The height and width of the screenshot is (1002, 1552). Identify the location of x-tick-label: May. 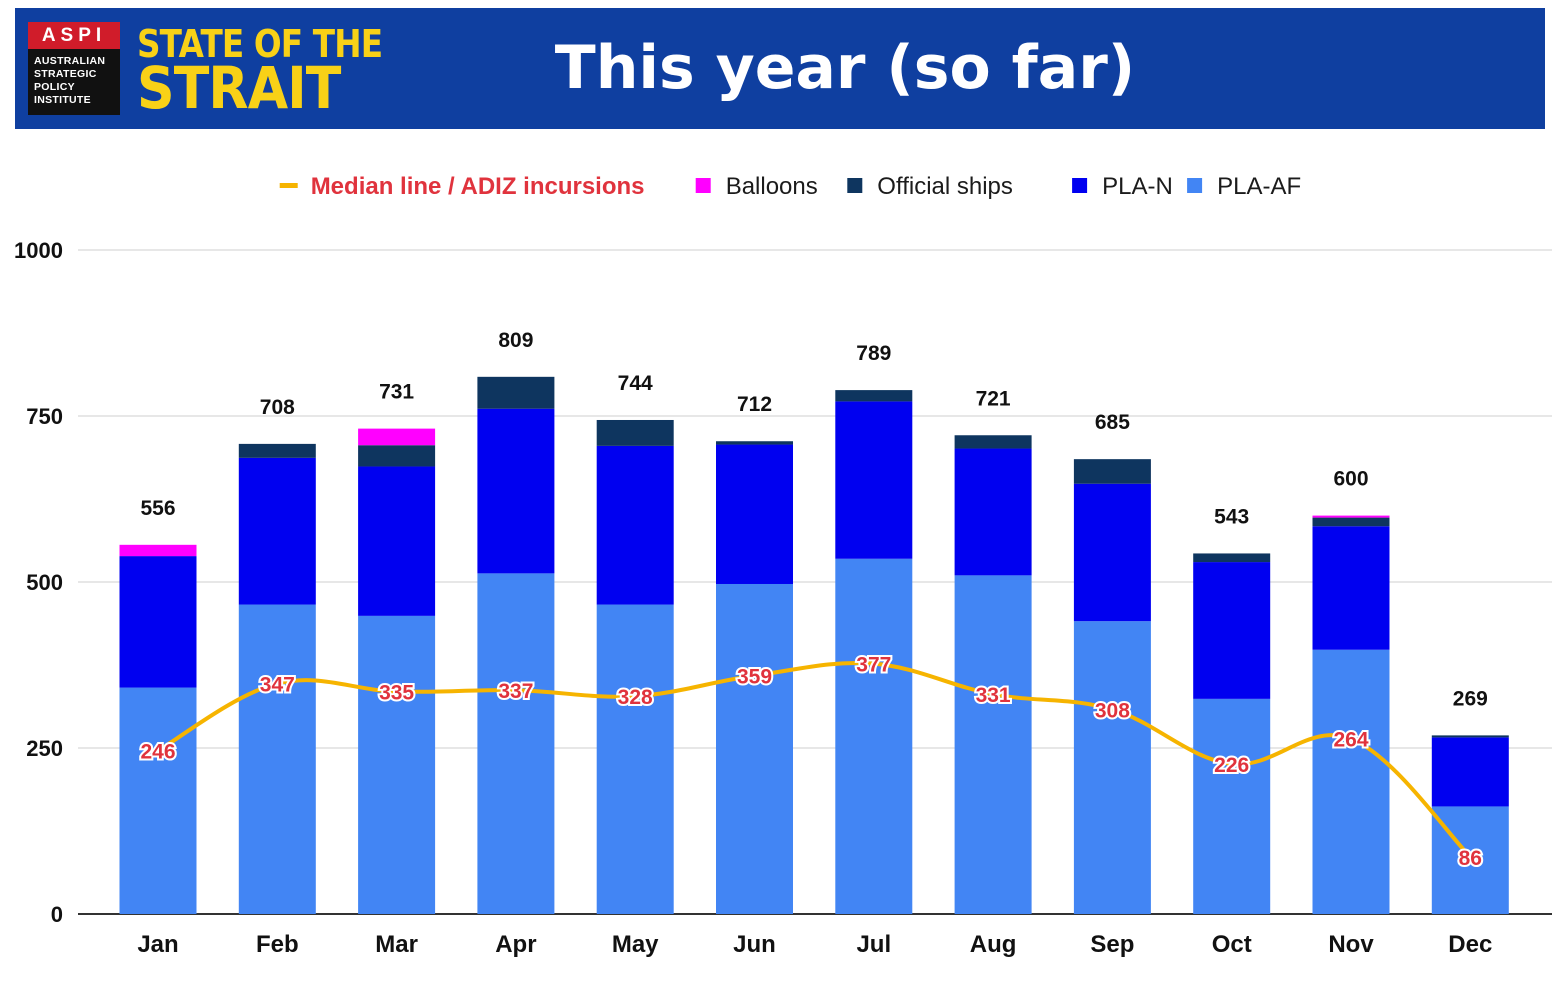
(635, 944).